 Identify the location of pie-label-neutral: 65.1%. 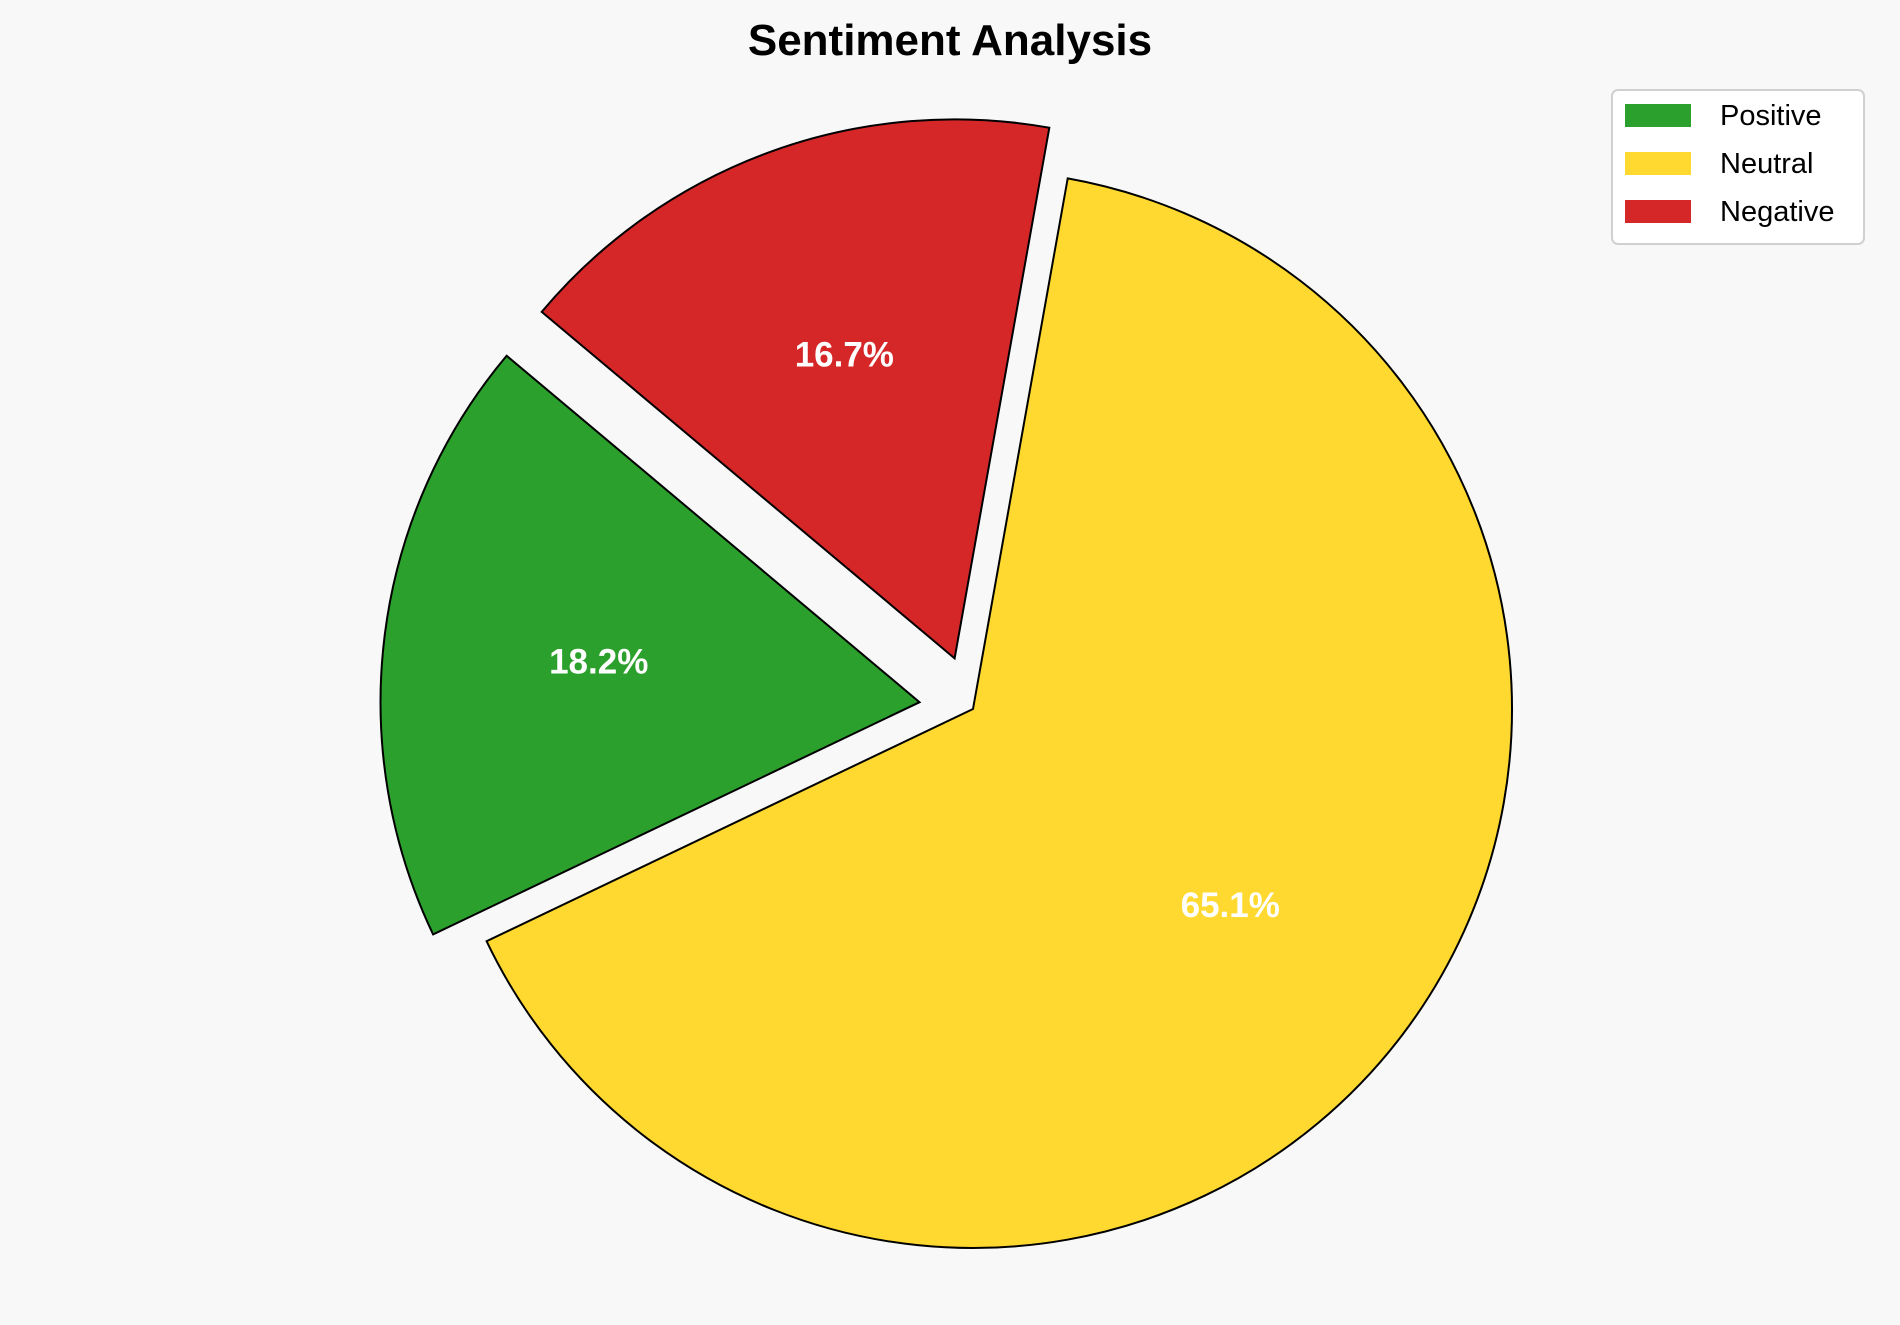
(1230, 905).